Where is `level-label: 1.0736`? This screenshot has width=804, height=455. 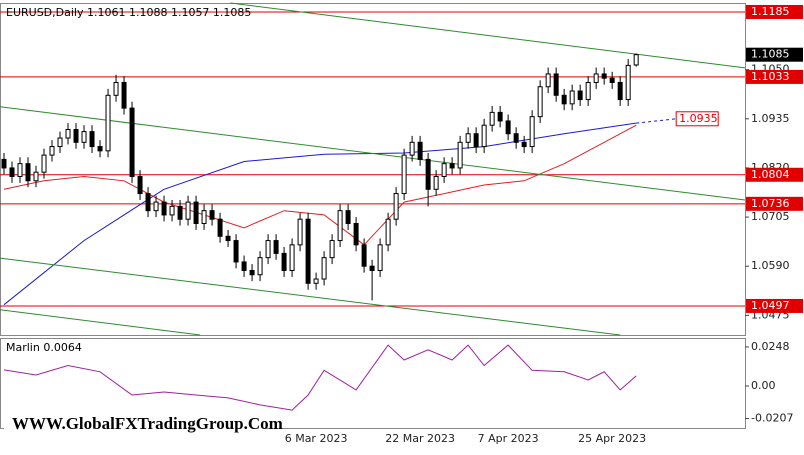 level-label: 1.0736 is located at coordinates (770, 203).